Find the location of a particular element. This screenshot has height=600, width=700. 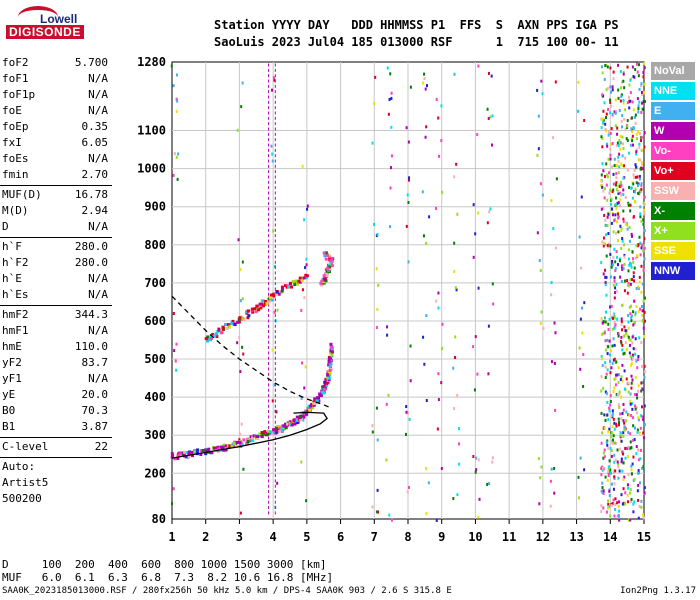

y-tick-label: 400 is located at coordinates (155, 397).